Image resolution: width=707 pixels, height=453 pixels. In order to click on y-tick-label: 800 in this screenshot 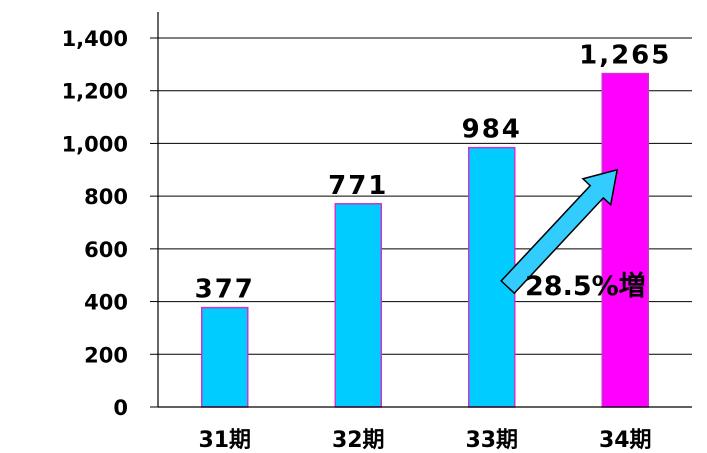, I will do `click(106, 197)`.